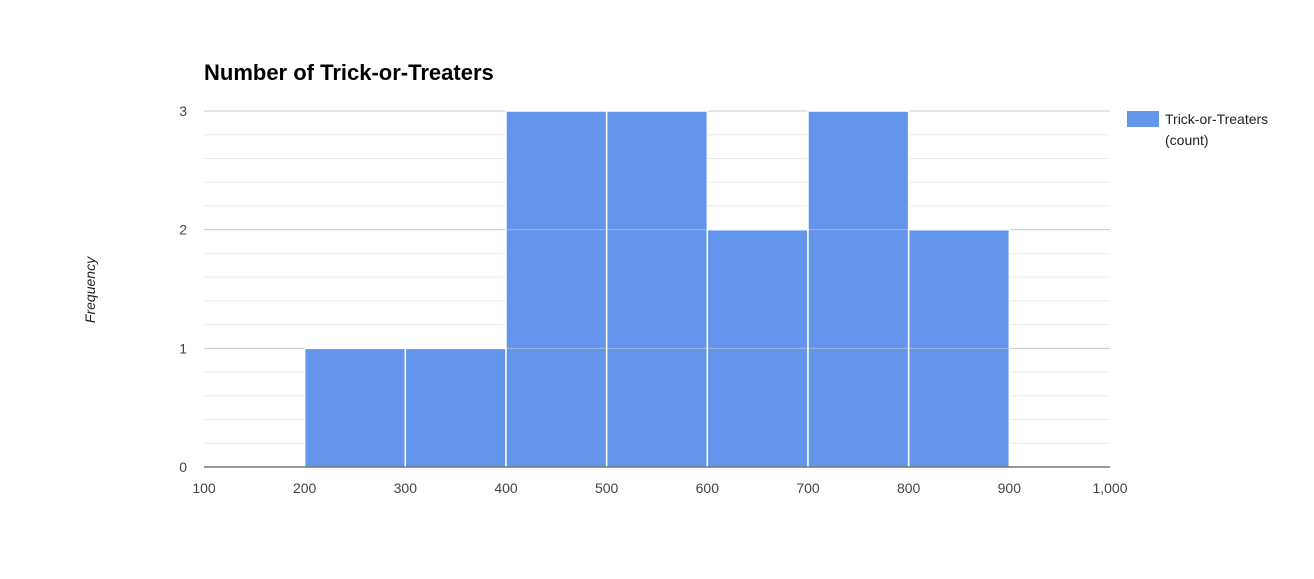  Describe the element at coordinates (183, 467) in the screenshot. I see `y-tick-label: 0` at that location.